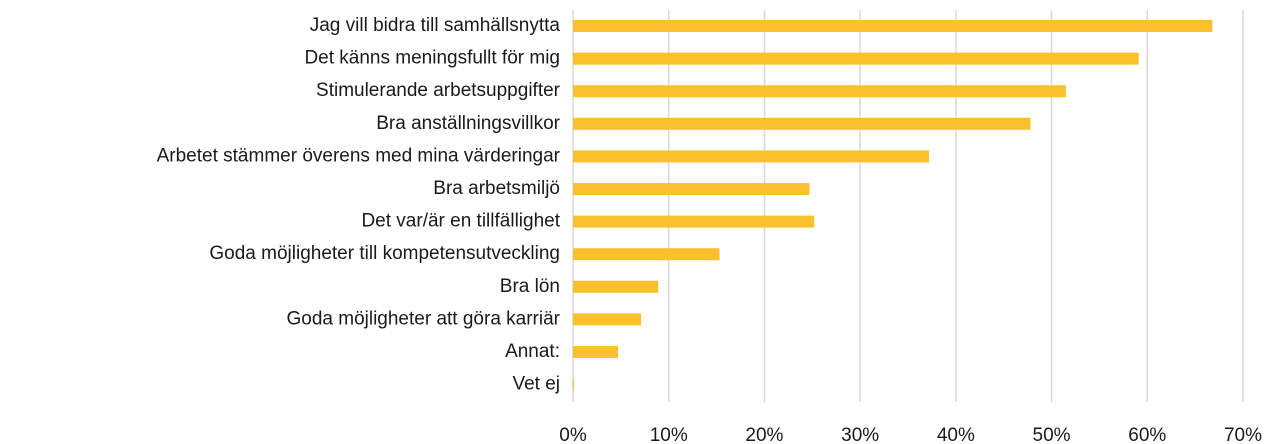 The width and height of the screenshot is (1268, 444). Describe the element at coordinates (536, 384) in the screenshot. I see `y-tick-label: Vet ej` at that location.